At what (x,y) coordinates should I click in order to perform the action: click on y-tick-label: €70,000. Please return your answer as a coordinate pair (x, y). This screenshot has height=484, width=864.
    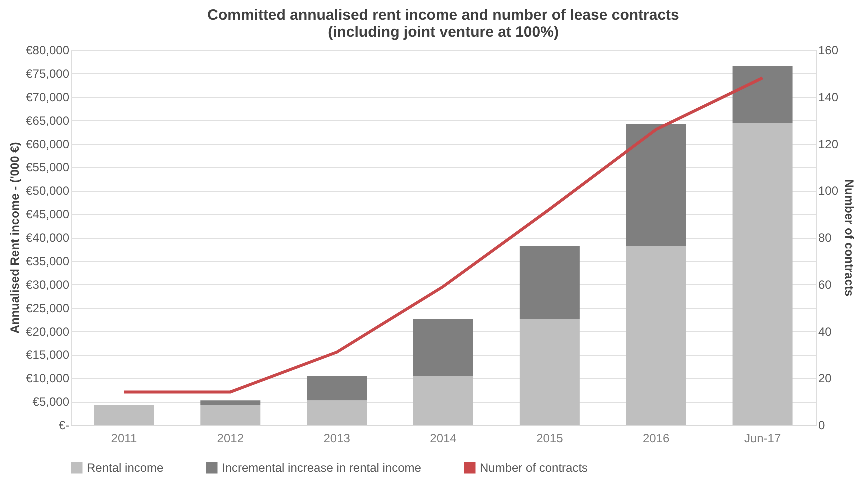
    Looking at the image, I should click on (48, 97).